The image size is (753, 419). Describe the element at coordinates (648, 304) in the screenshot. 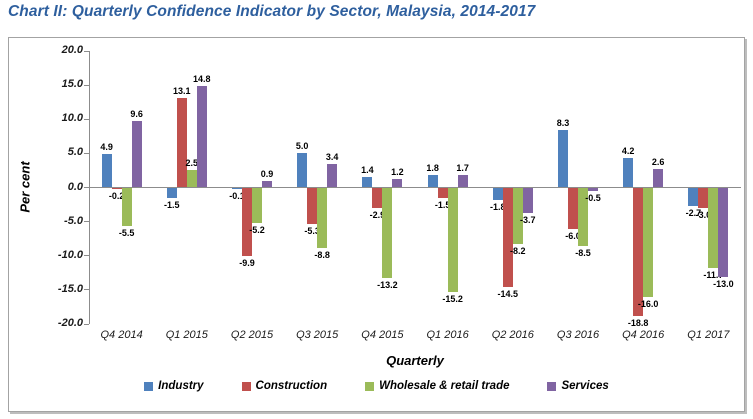

I see `bar-value-label: -16.0` at that location.